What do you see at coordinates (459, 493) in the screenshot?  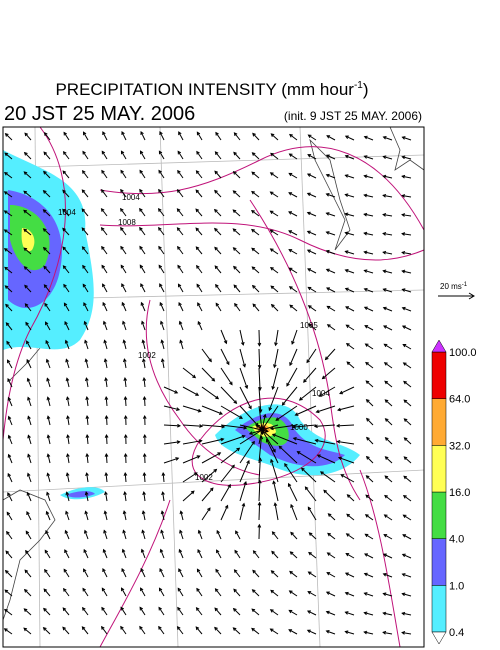 I see `colorbar-label: 16.0` at bounding box center [459, 493].